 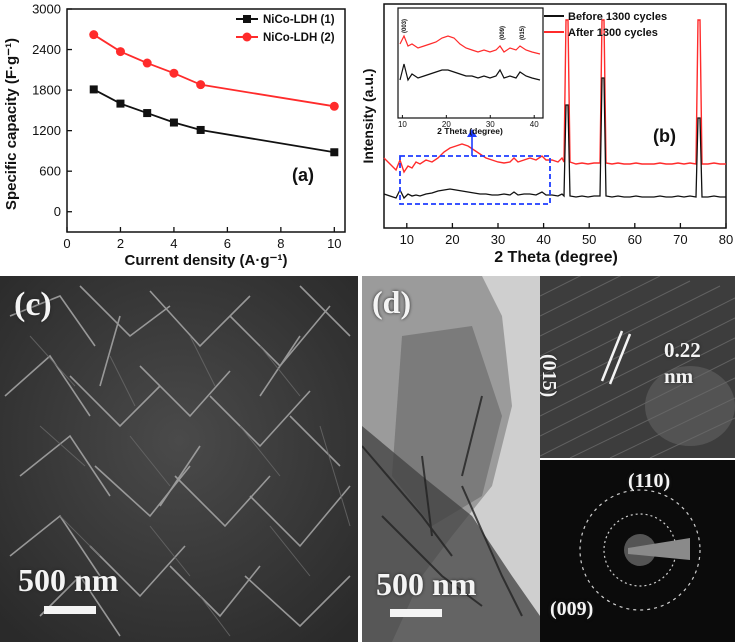 What do you see at coordinates (120, 243) in the screenshot?
I see `chart-a-xtick-label: 2` at bounding box center [120, 243].